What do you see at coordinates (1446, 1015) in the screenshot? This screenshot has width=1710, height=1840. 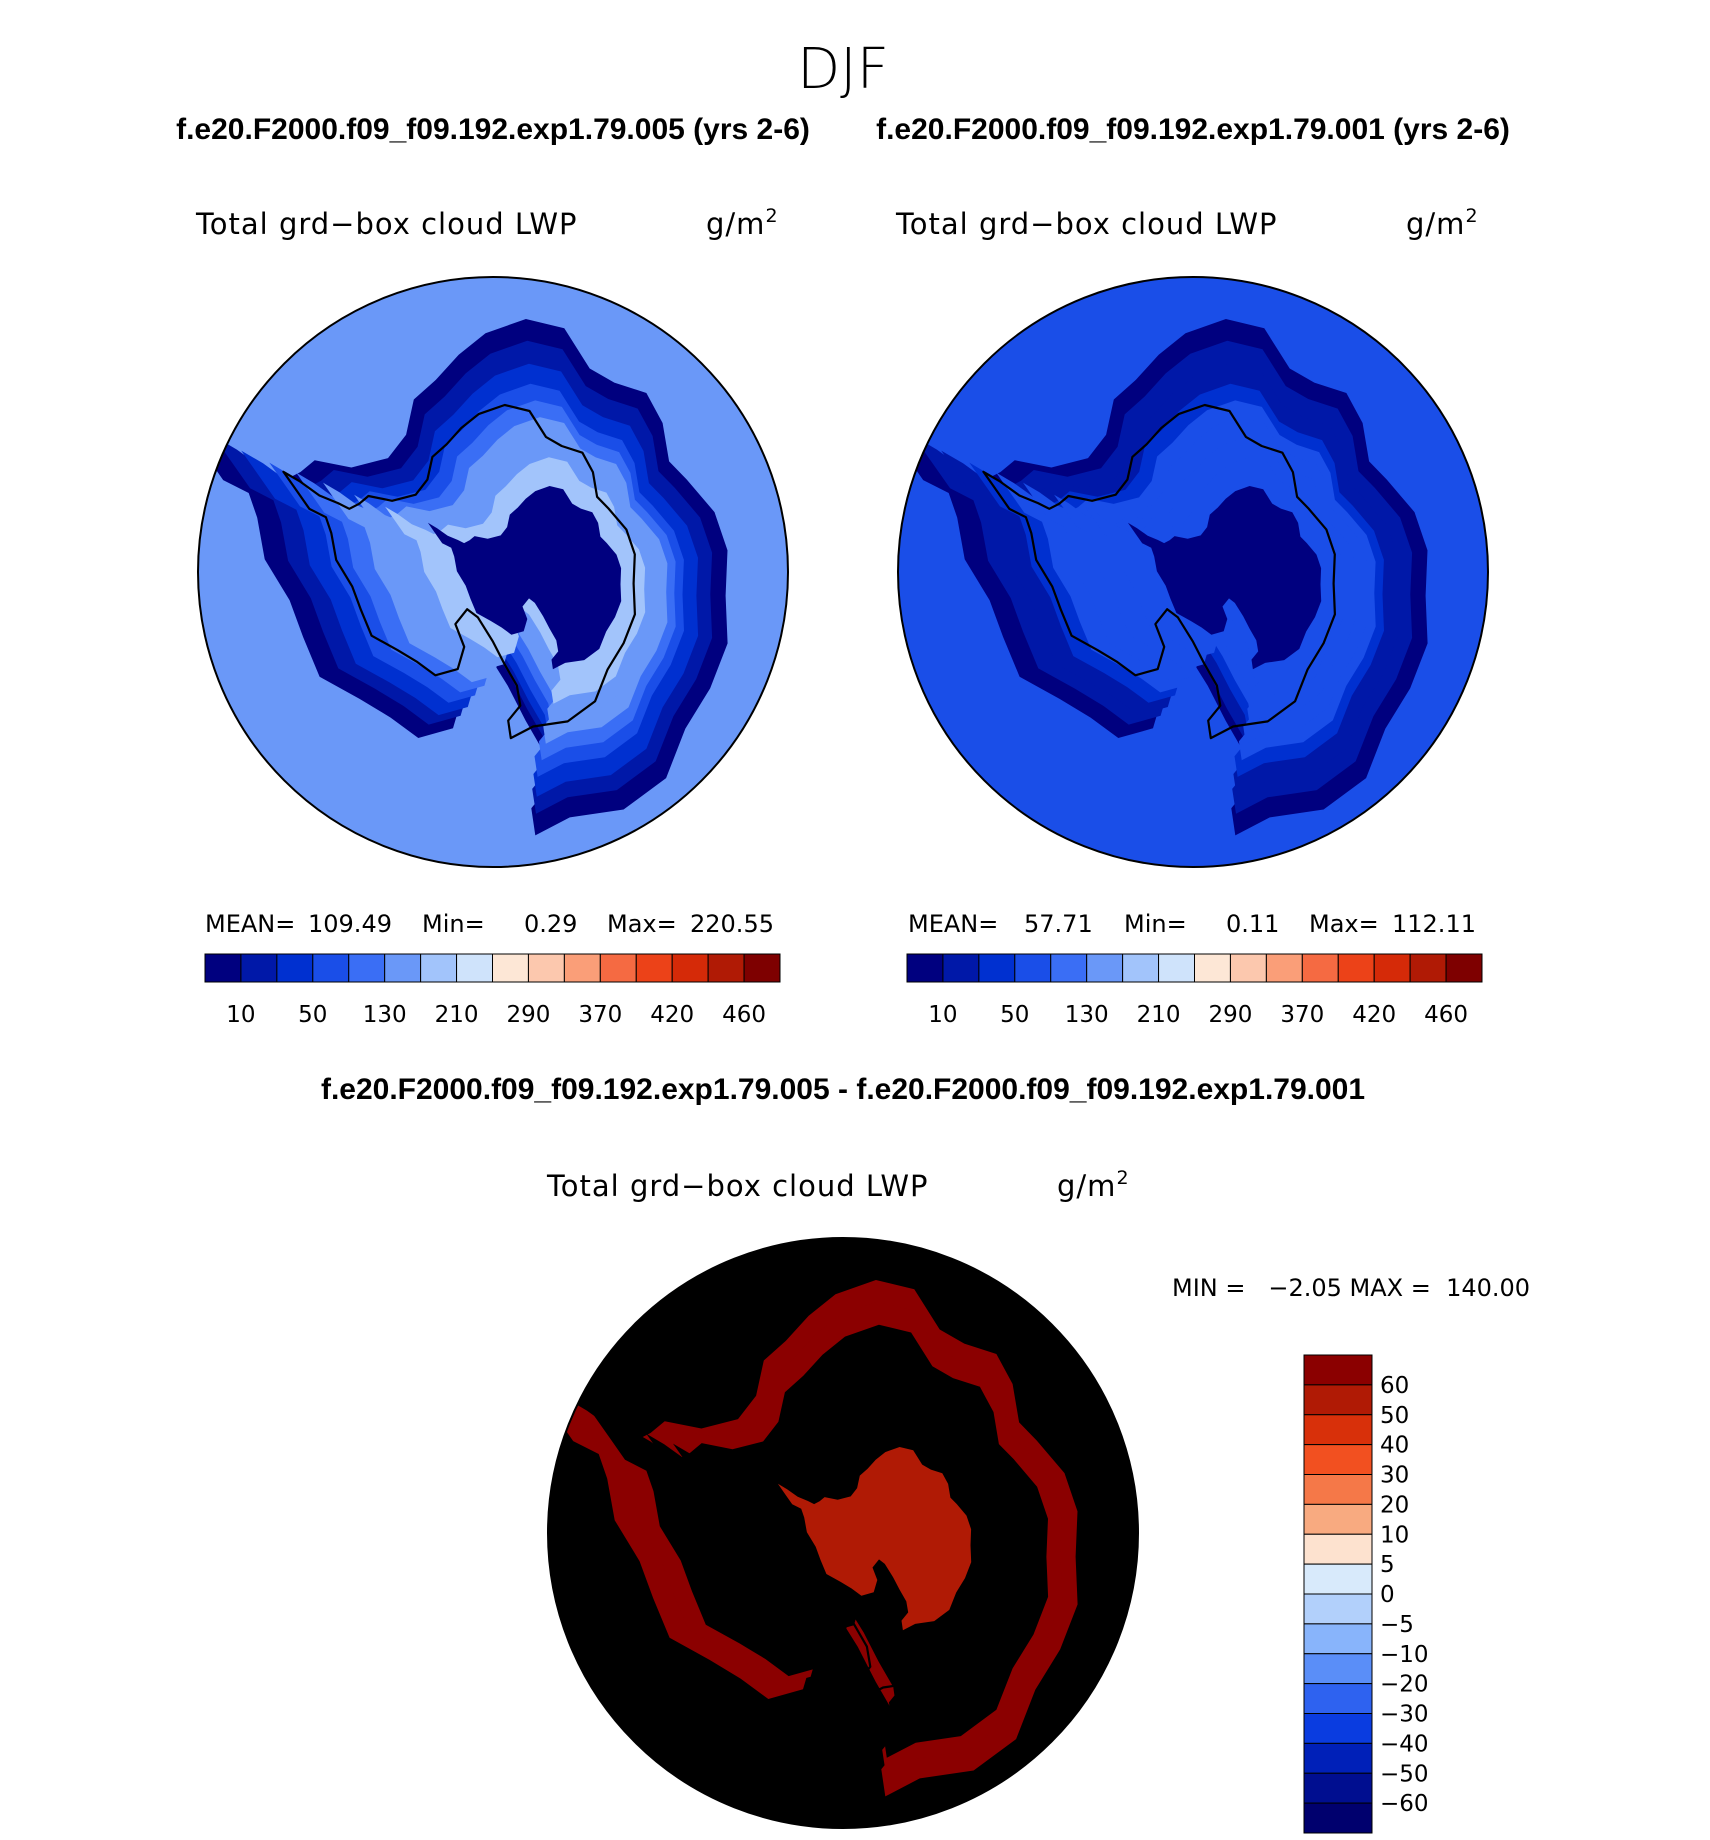 I see `colorbar-tick-label: 460` at bounding box center [1446, 1015].